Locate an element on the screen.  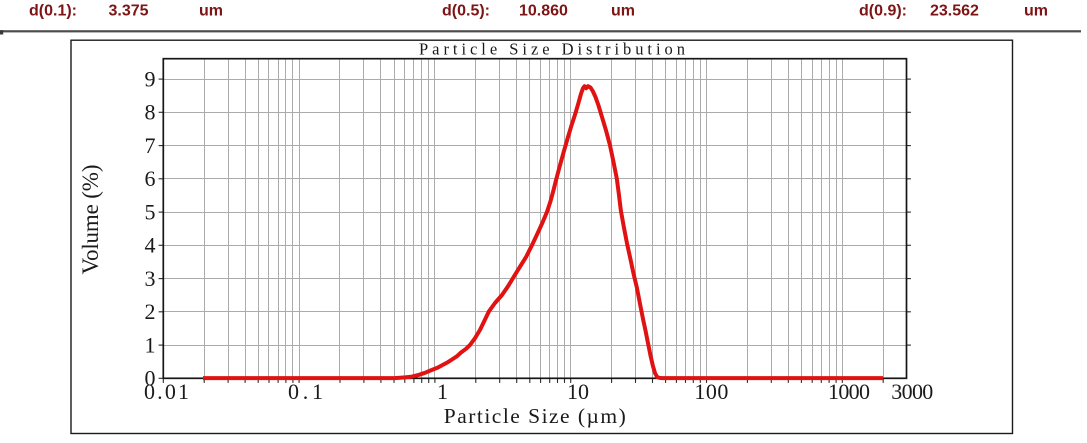
svg-text: d(0.5): is located at coordinates (466, 11).